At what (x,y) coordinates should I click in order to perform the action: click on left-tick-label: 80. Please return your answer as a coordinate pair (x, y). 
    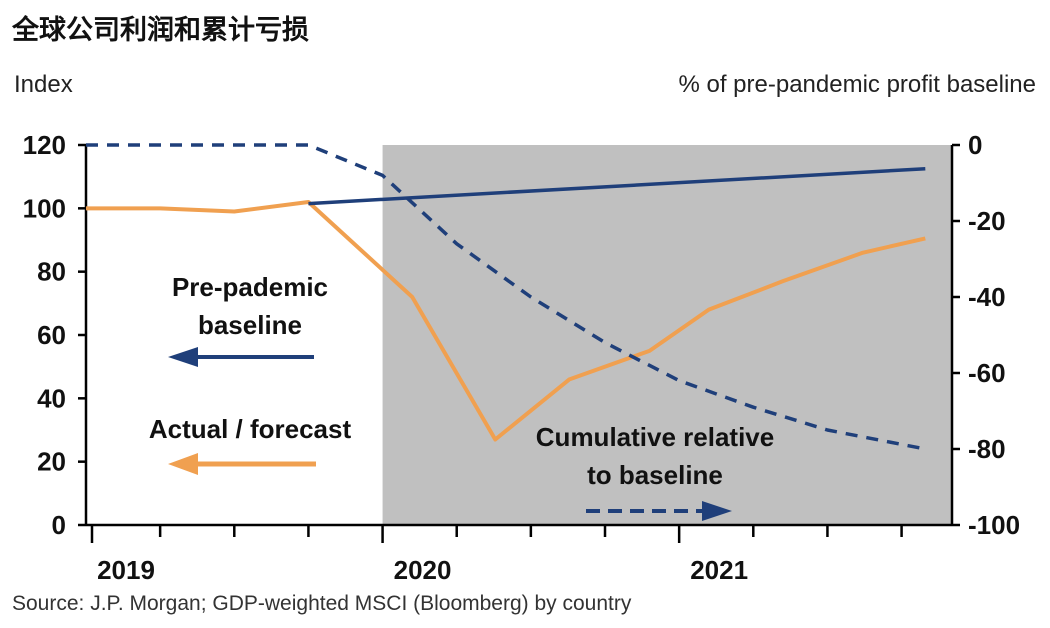
    Looking at the image, I should click on (51, 272).